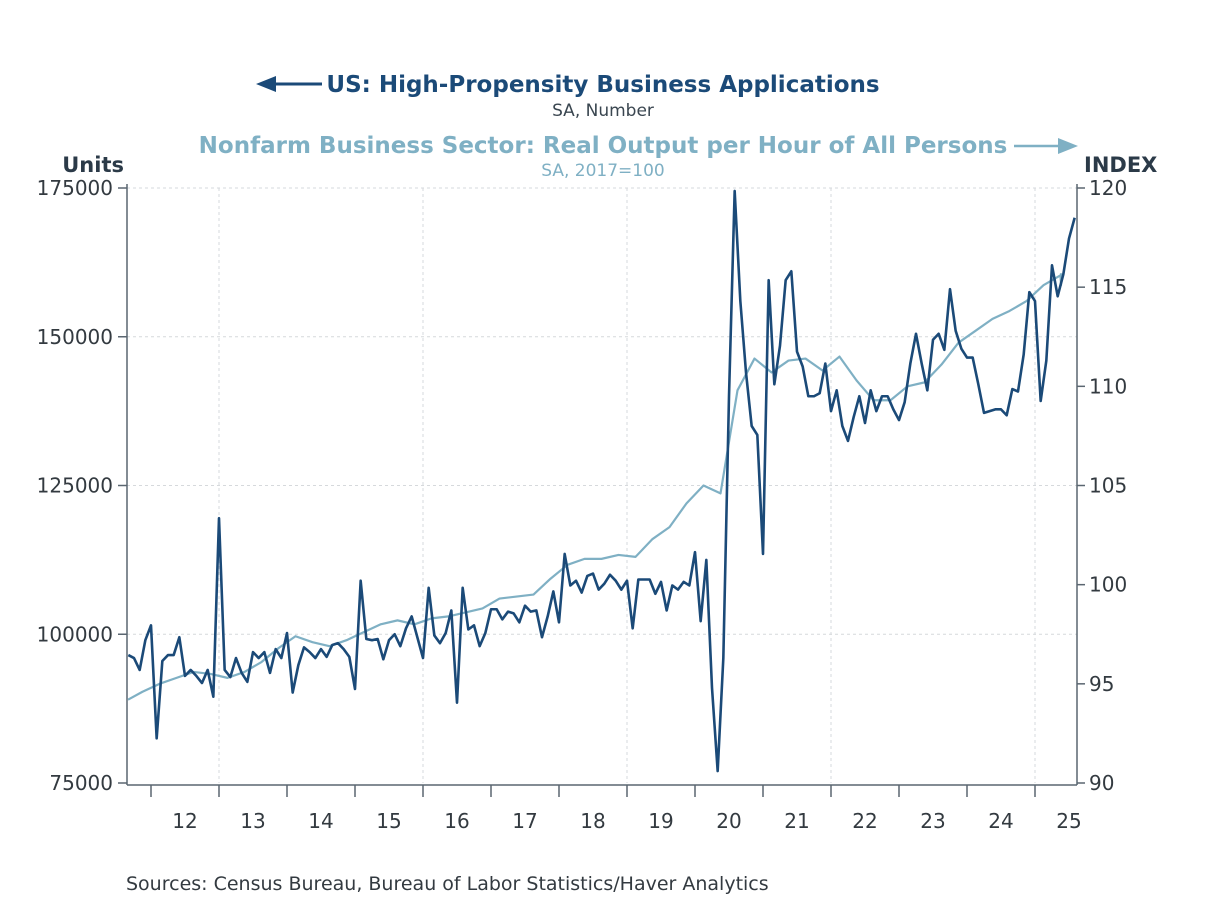  I want to click on x-tick-label: 14, so click(320, 821).